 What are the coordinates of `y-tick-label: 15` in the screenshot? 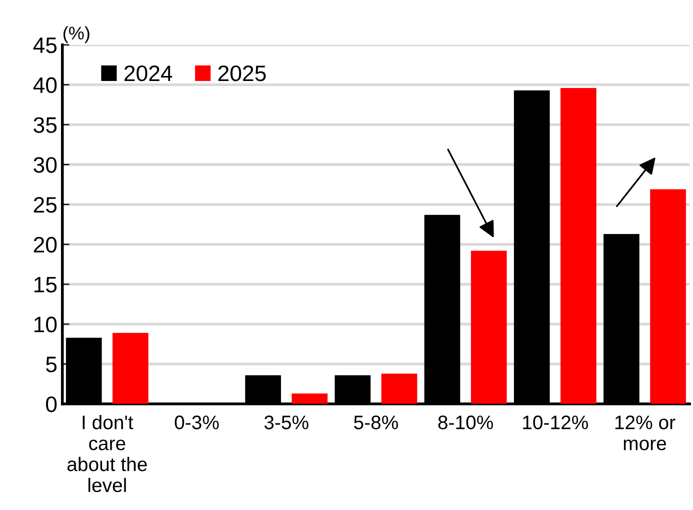 It's located at (45, 285).